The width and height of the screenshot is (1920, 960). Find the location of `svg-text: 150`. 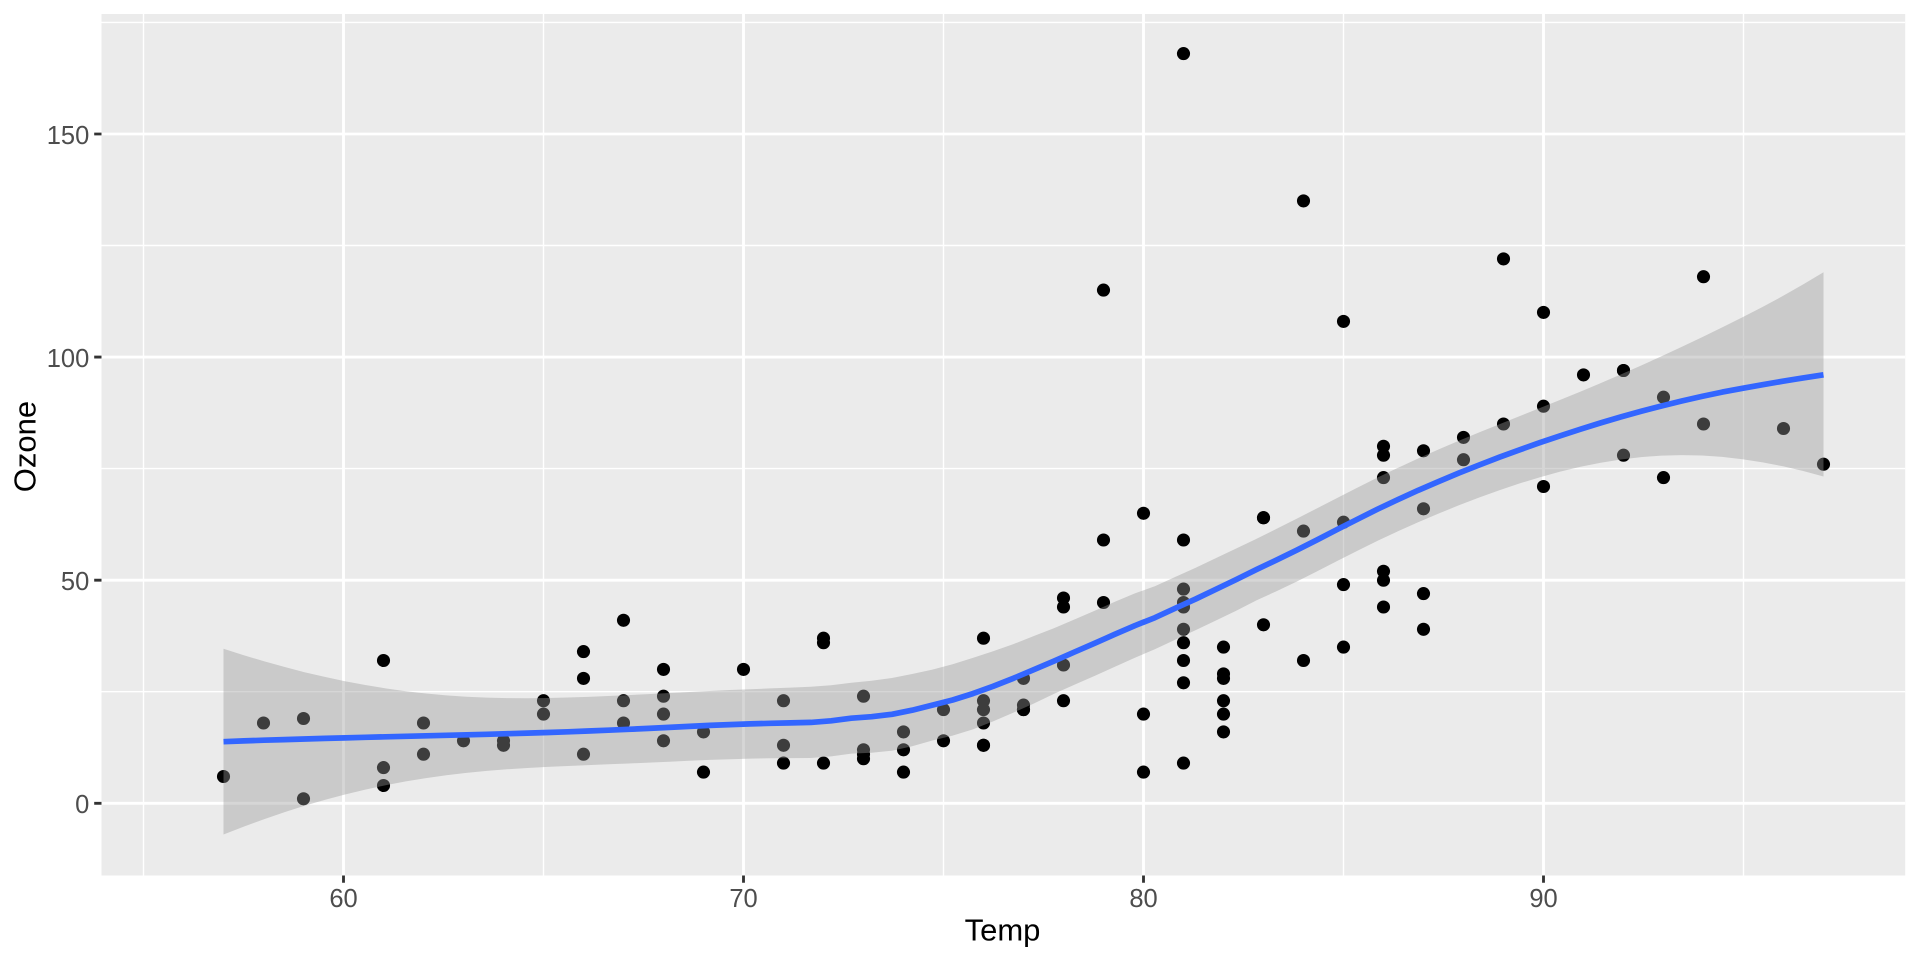

svg-text: 150 is located at coordinates (68, 136).